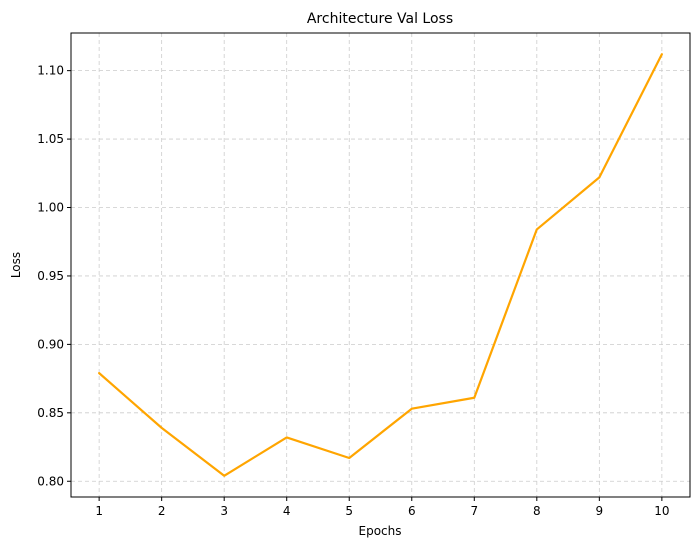 This screenshot has width=700, height=547. What do you see at coordinates (50, 71) in the screenshot?
I see `y-tick-label: 1.10` at bounding box center [50, 71].